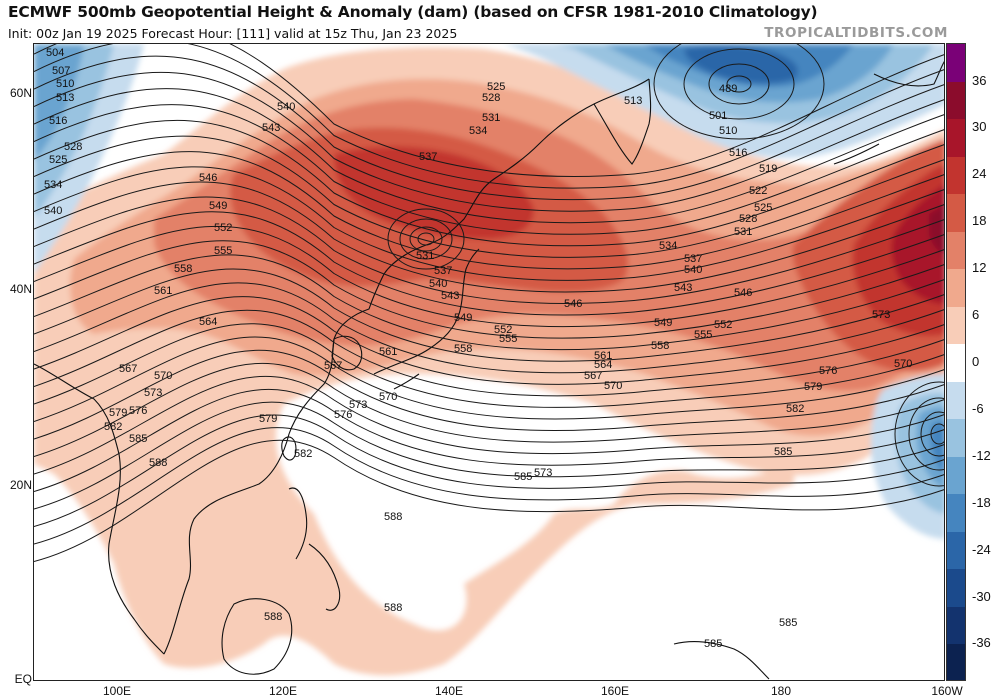 The image size is (1000, 700). What do you see at coordinates (23, 679) in the screenshot?
I see `lat-label-eq: EQ` at bounding box center [23, 679].